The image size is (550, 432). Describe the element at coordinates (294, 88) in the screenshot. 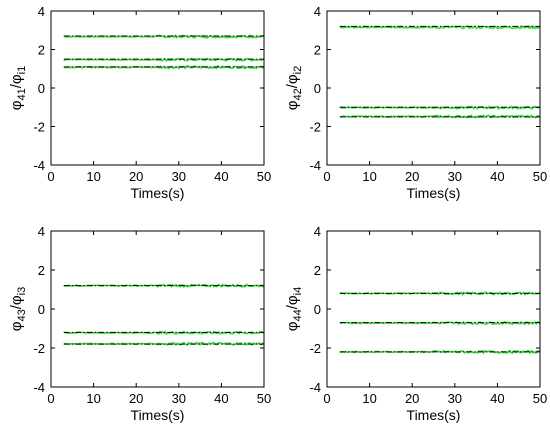

I see `y-axis-label: φ42/φi2` at that location.